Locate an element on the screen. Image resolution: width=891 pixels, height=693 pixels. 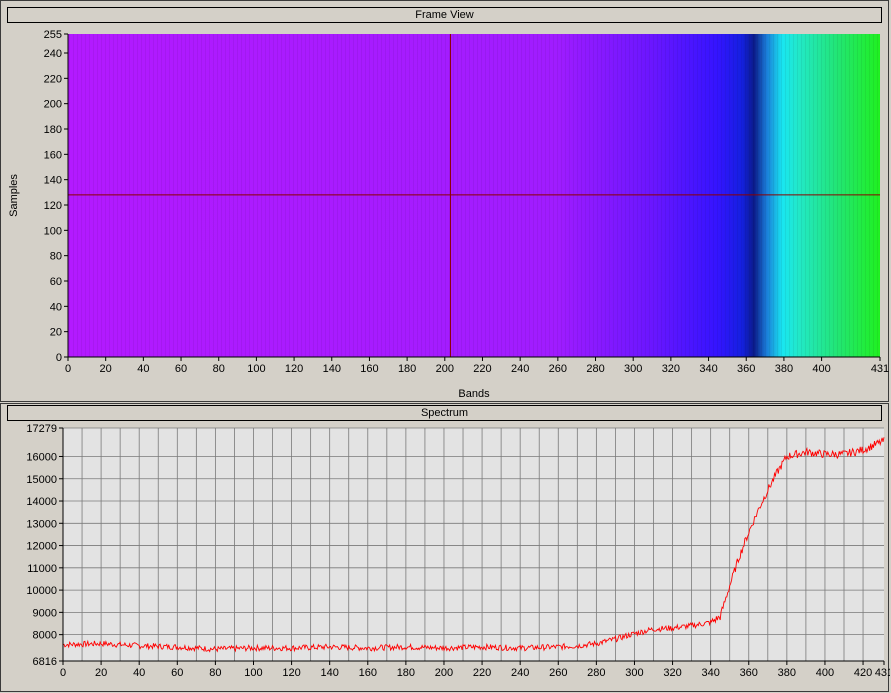
spectrum-y-tick-label: 6816 is located at coordinates (45, 662).